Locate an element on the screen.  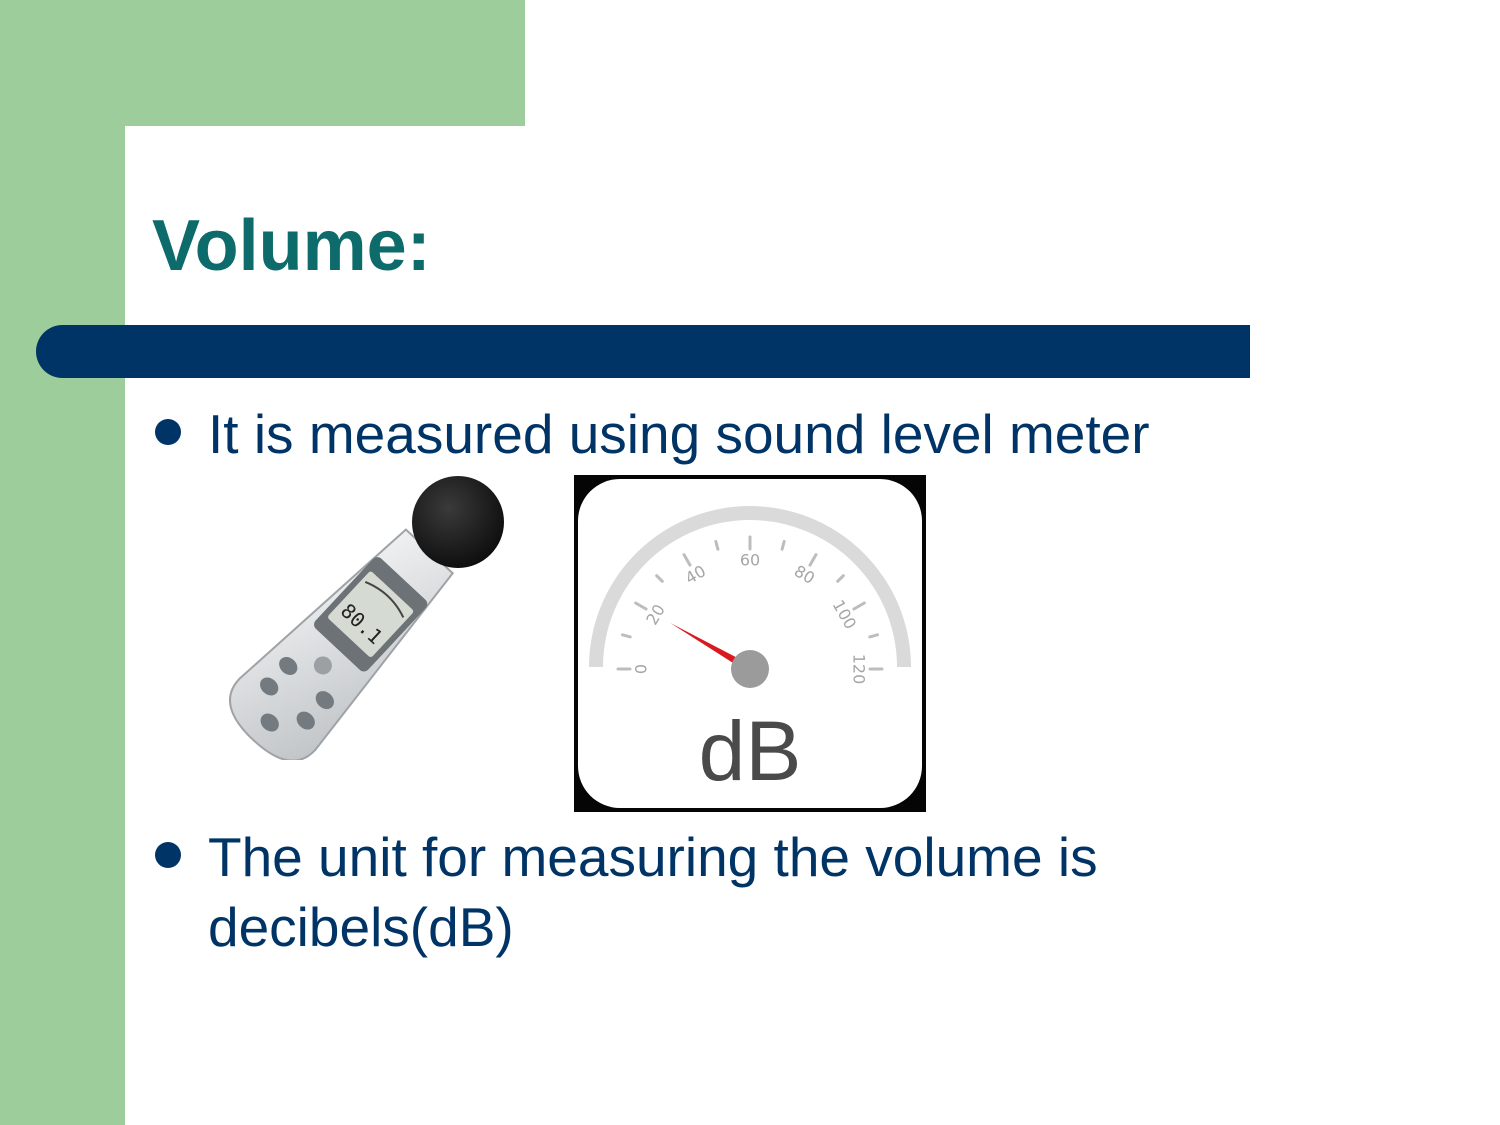
microphone-windscreen is located at coordinates (458, 522).